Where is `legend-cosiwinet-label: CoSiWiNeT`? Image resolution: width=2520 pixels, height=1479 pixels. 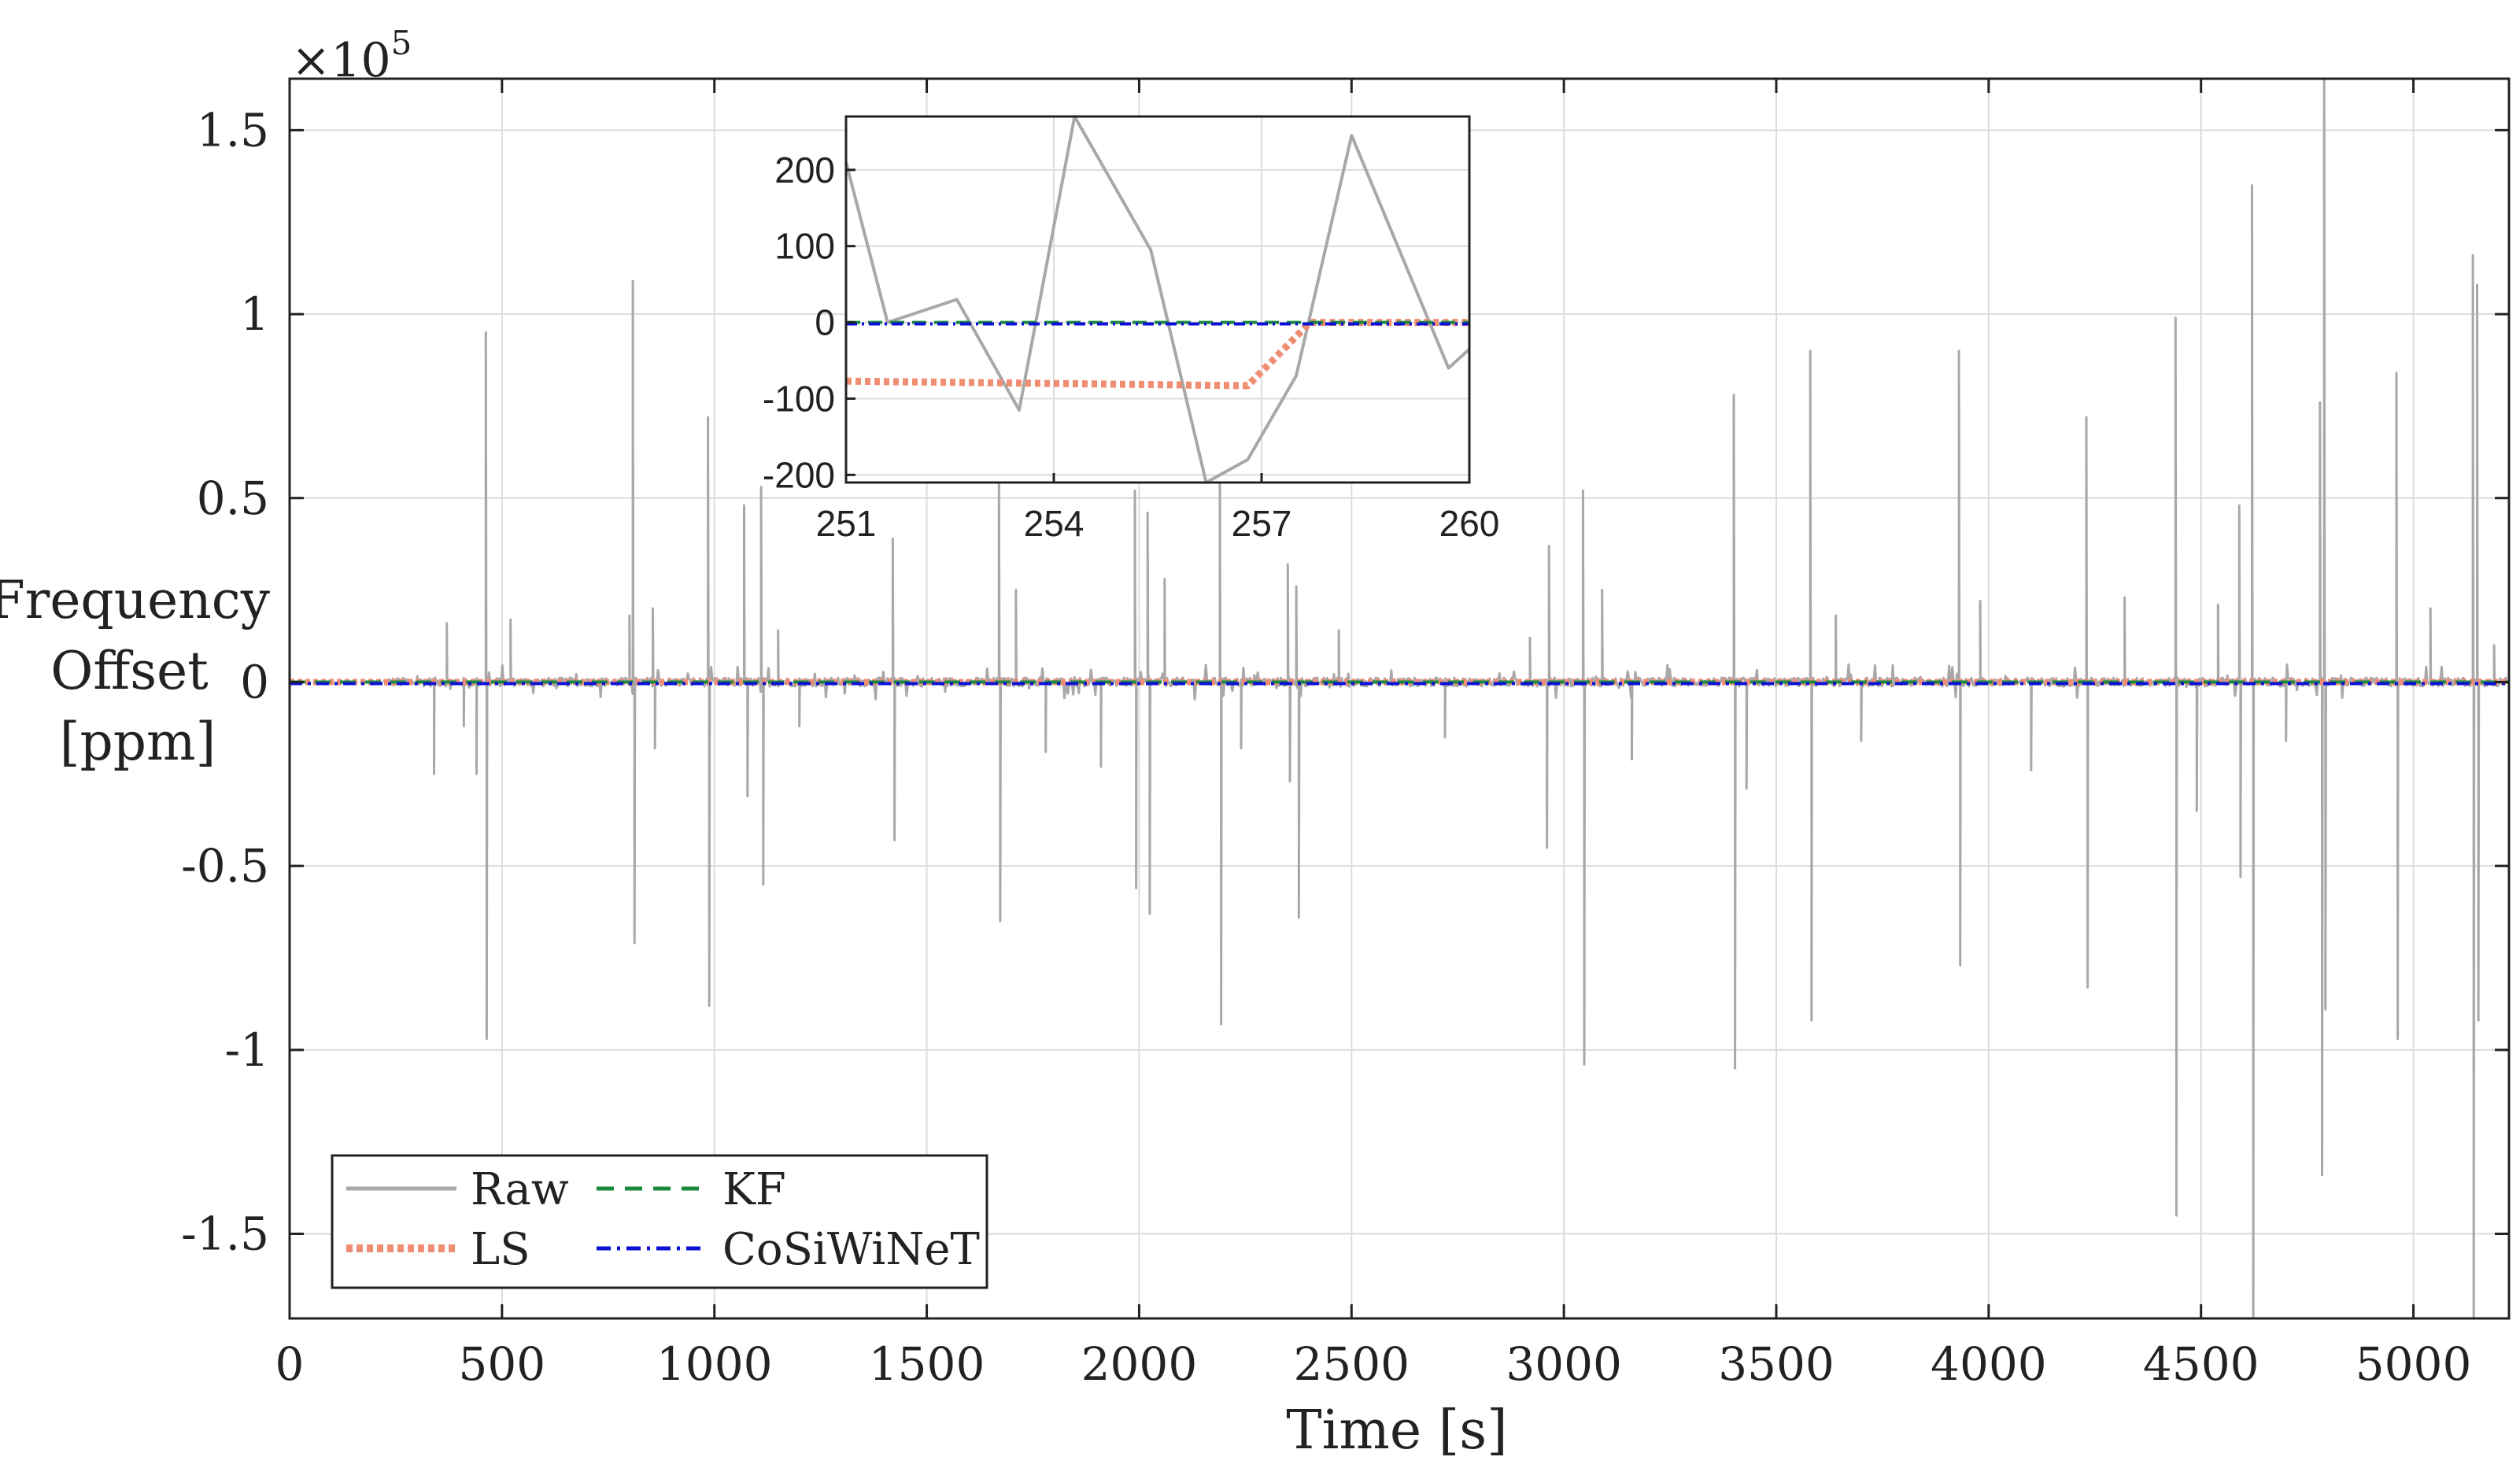 legend-cosiwinet-label: CoSiWiNeT is located at coordinates (851, 1249).